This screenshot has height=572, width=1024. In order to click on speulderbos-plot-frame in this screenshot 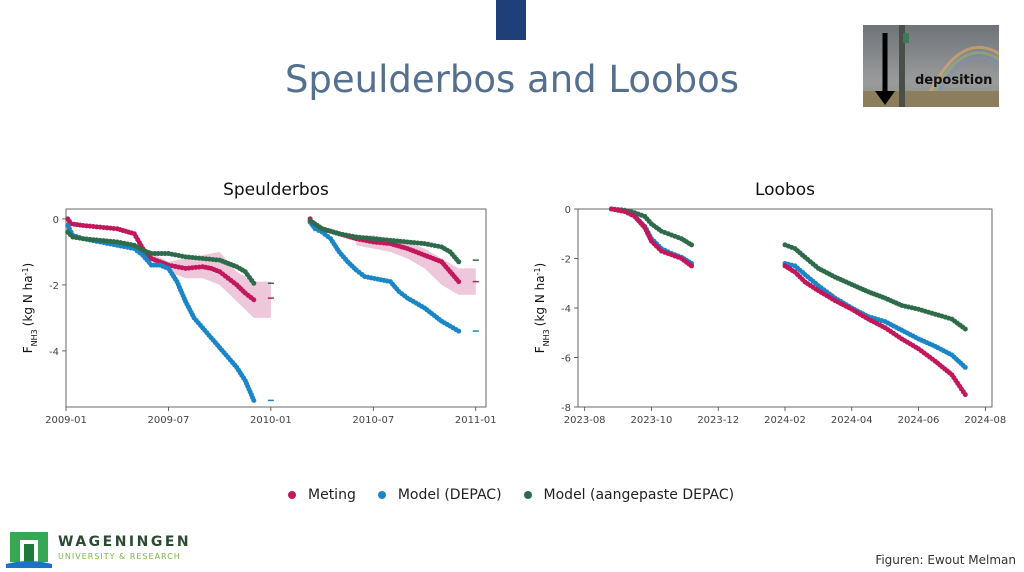, I will do `click(276, 308)`.